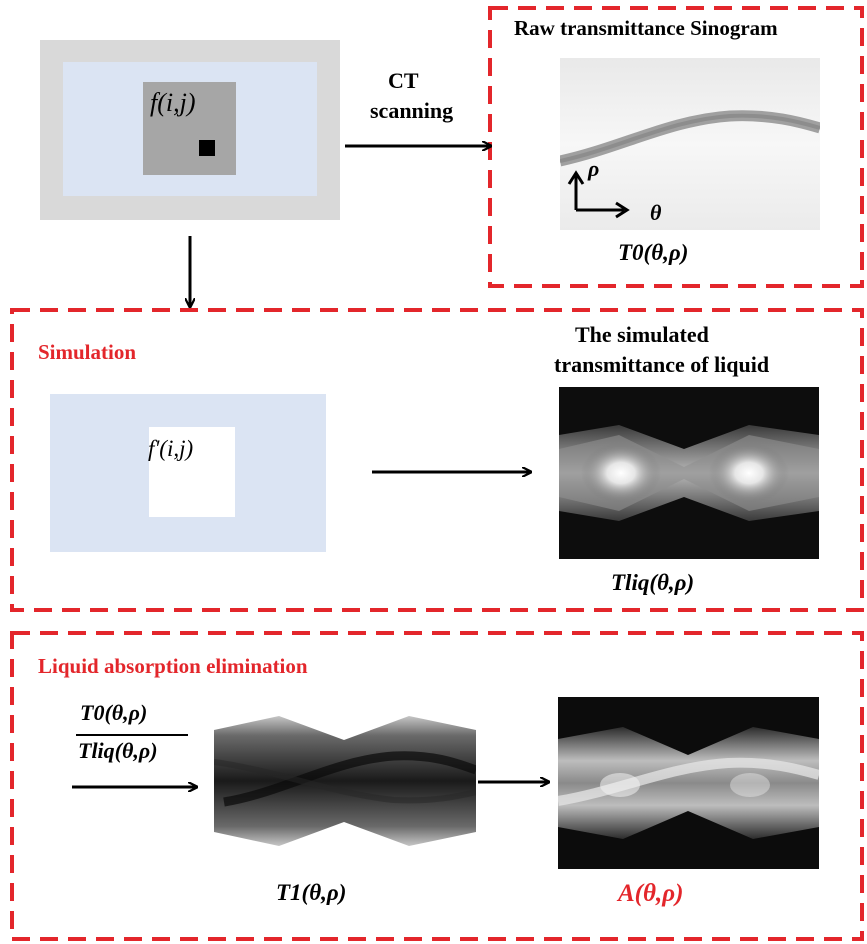  I want to click on ratio-bar, so click(132, 735).